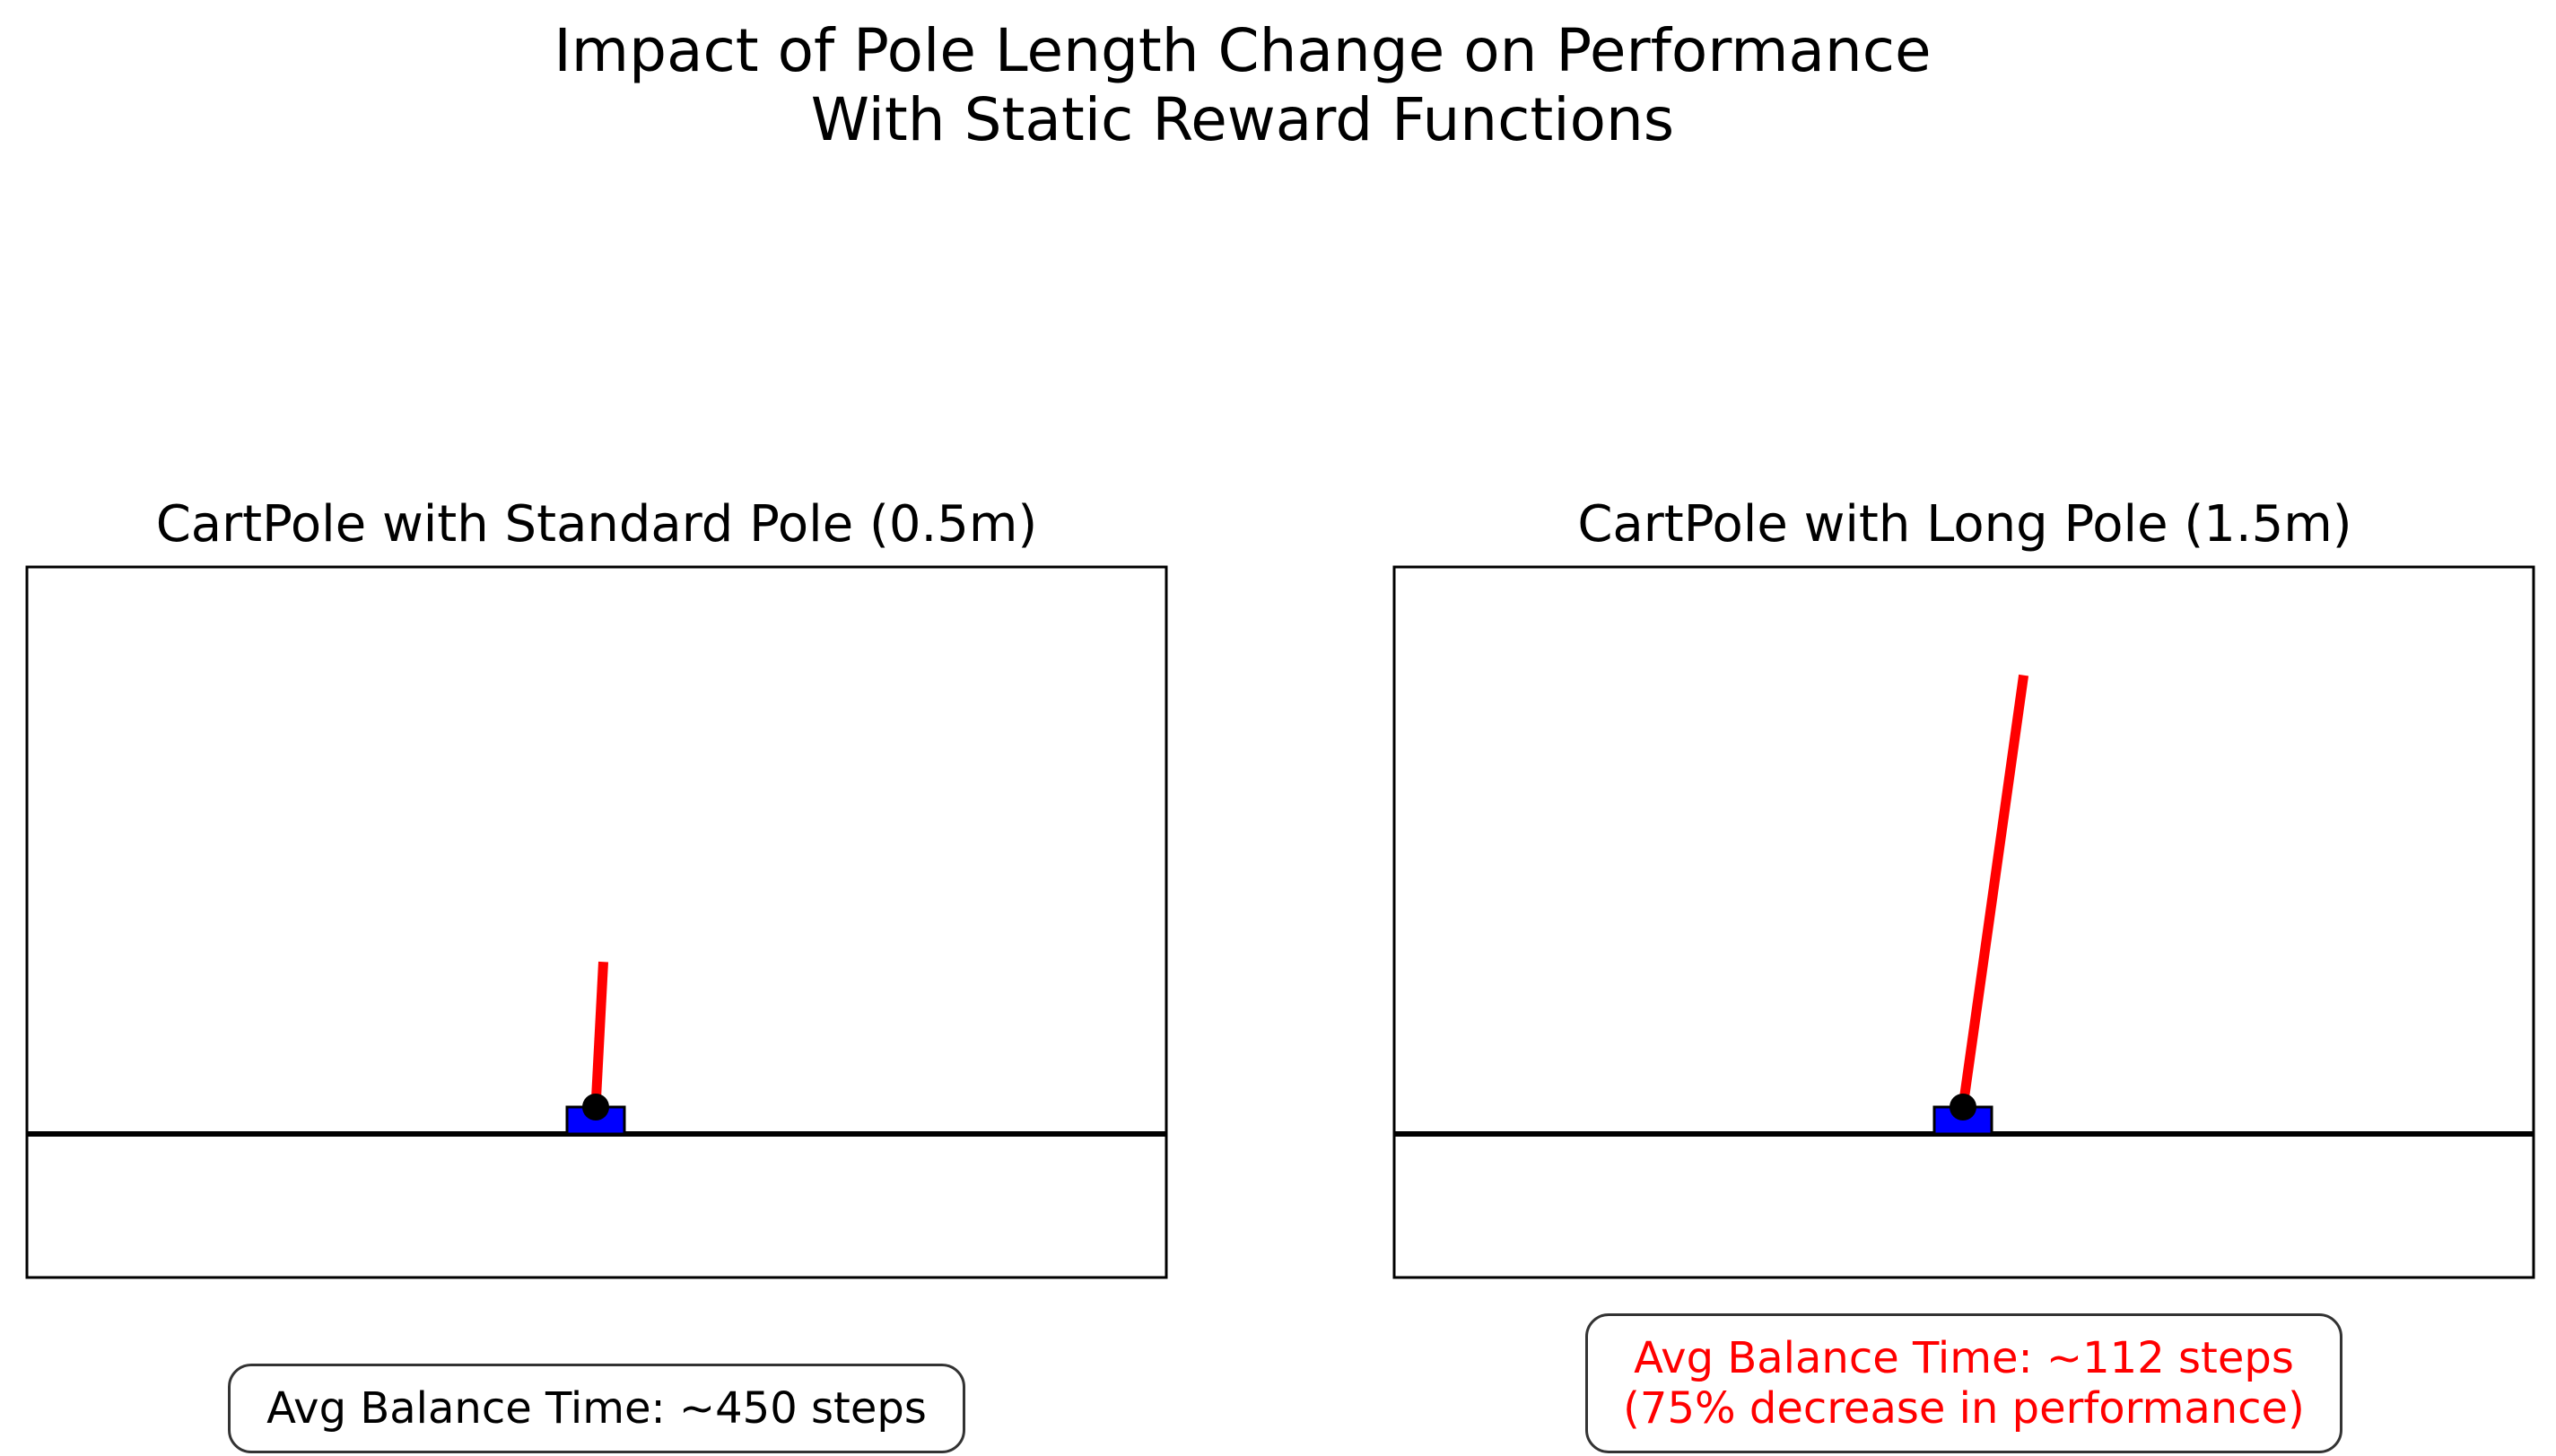  Describe the element at coordinates (1964, 524) in the screenshot. I see `panel-title-long: CartPole with Long Pole (1.5m)` at that location.